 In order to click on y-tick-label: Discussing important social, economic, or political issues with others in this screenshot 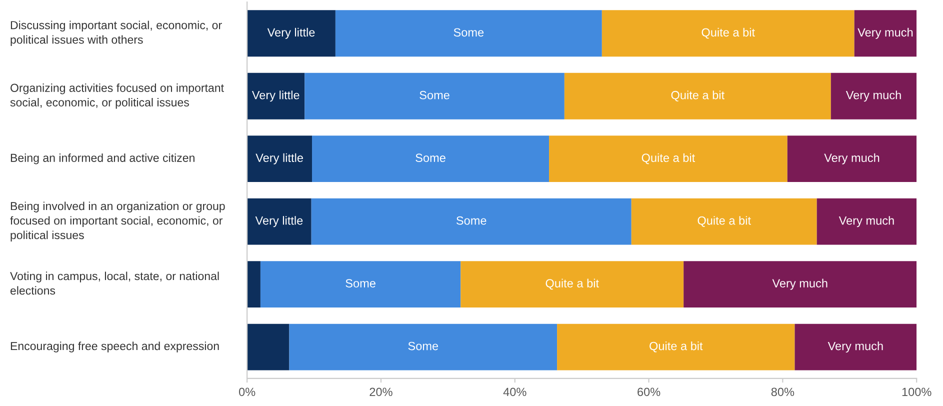, I will do `click(116, 33)`.